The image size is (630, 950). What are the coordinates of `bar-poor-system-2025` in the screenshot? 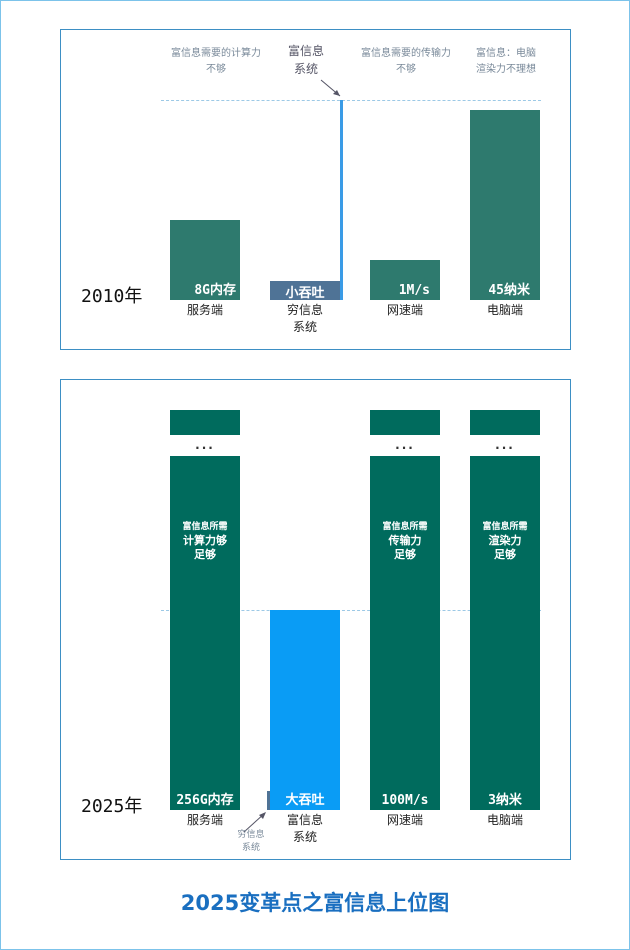 It's located at (268, 800).